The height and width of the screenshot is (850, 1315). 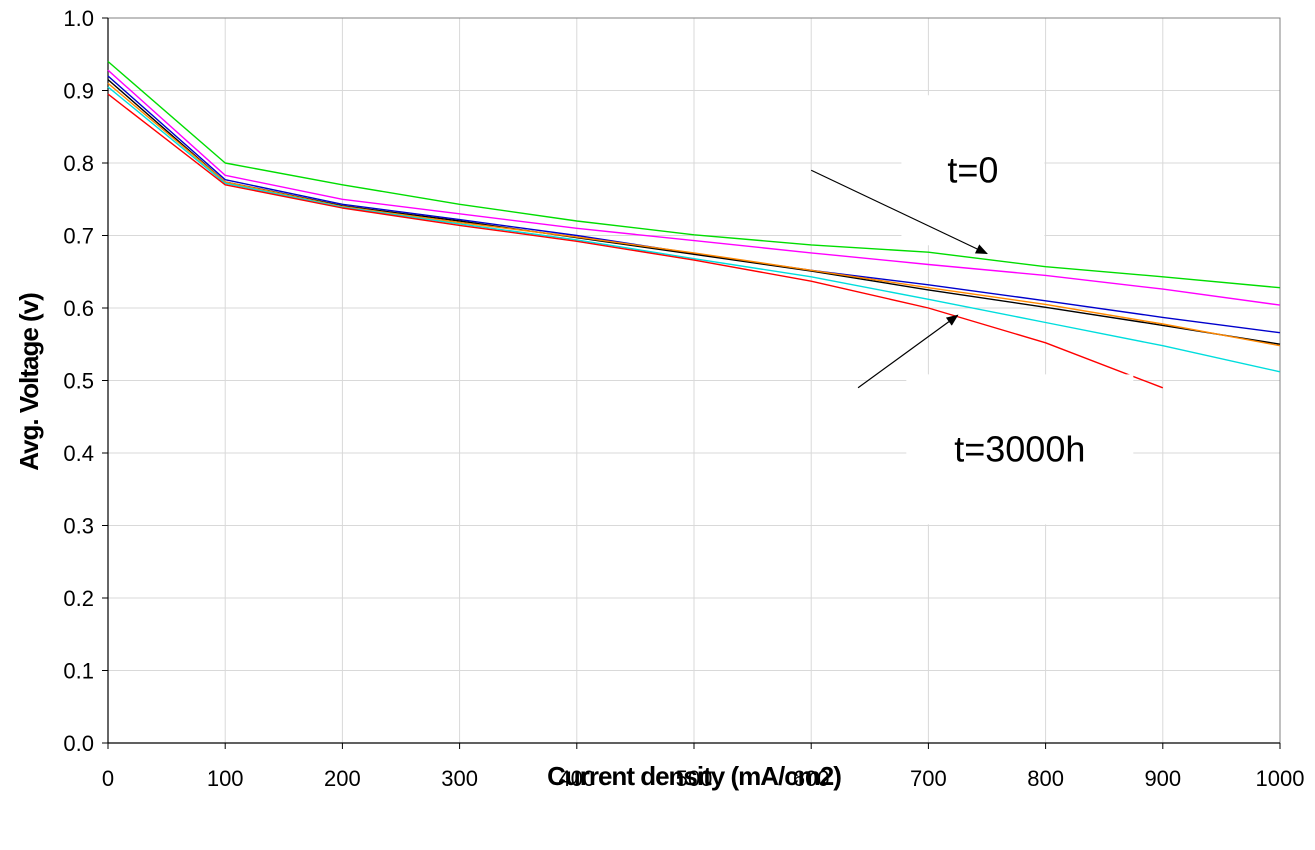 I want to click on y-tick-label: 0.8, so click(x=78, y=163).